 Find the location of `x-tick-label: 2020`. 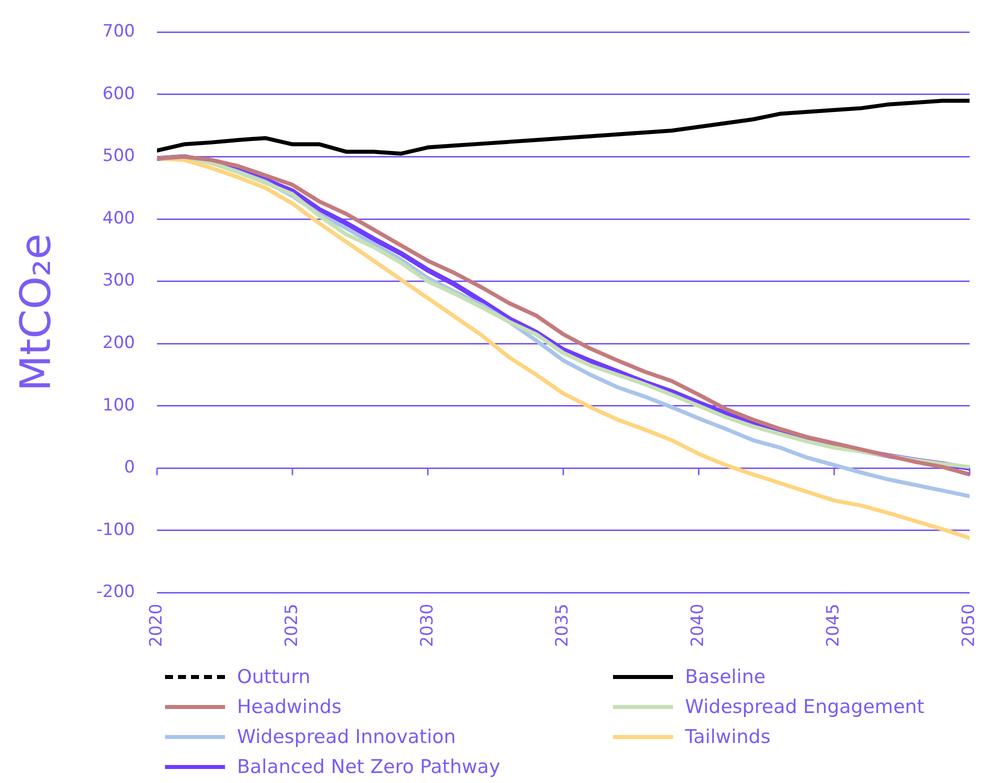

x-tick-label: 2020 is located at coordinates (156, 625).